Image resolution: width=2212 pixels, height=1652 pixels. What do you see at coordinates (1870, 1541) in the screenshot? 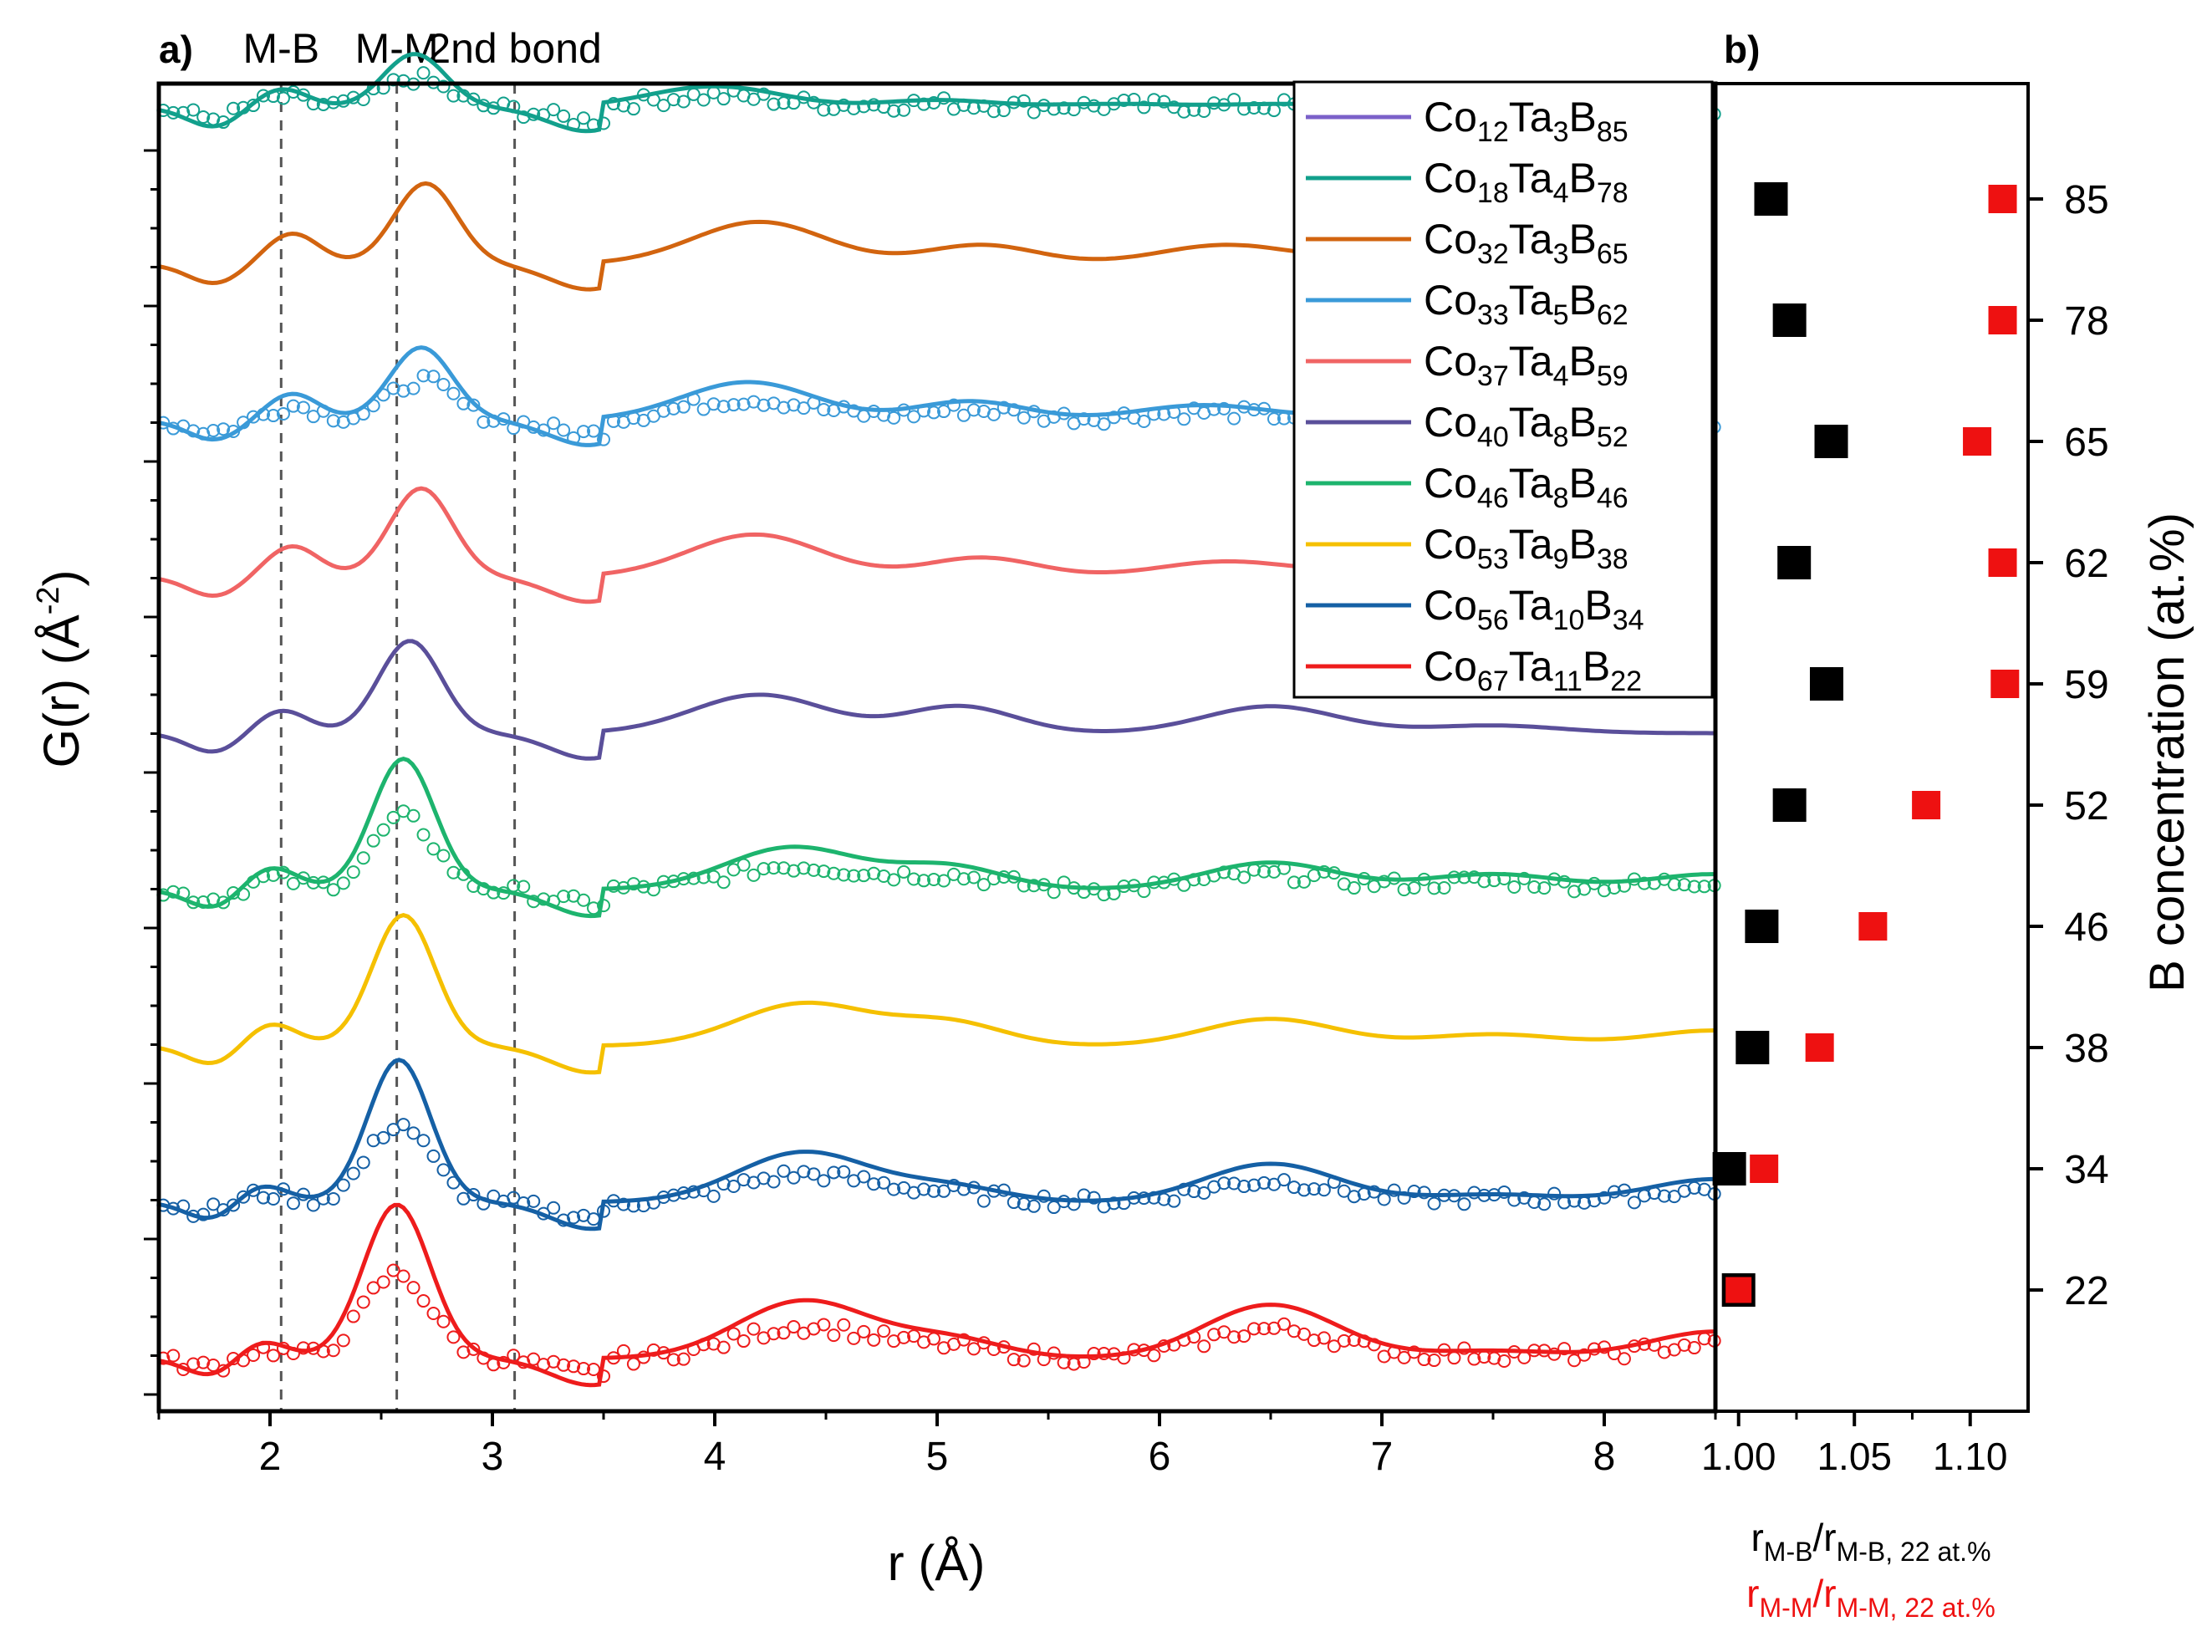
I see `b-x-label-line1: rM-B/rM-B, 22 at.%` at bounding box center [1870, 1541].